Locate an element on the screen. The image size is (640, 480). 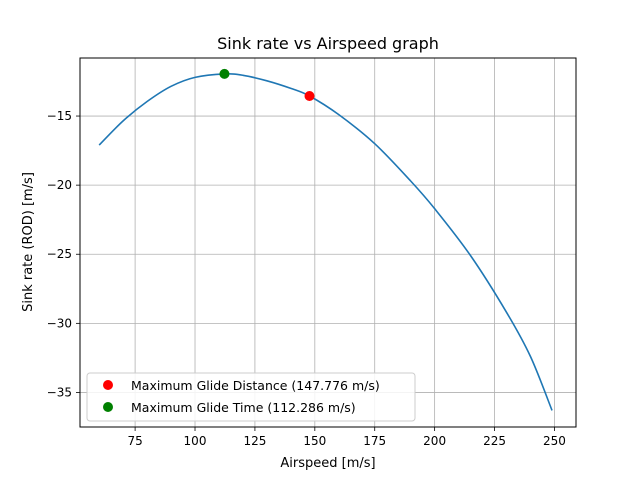
legend-marker-max-glide-time is located at coordinates (108, 407).